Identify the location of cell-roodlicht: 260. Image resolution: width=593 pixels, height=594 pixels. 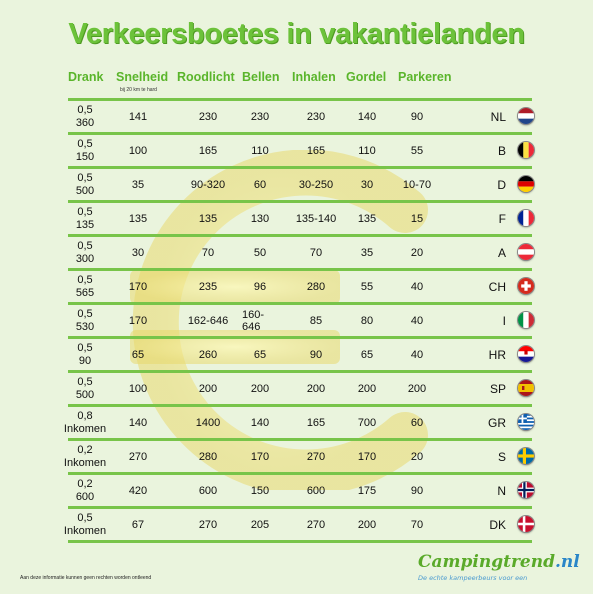
(208, 354).